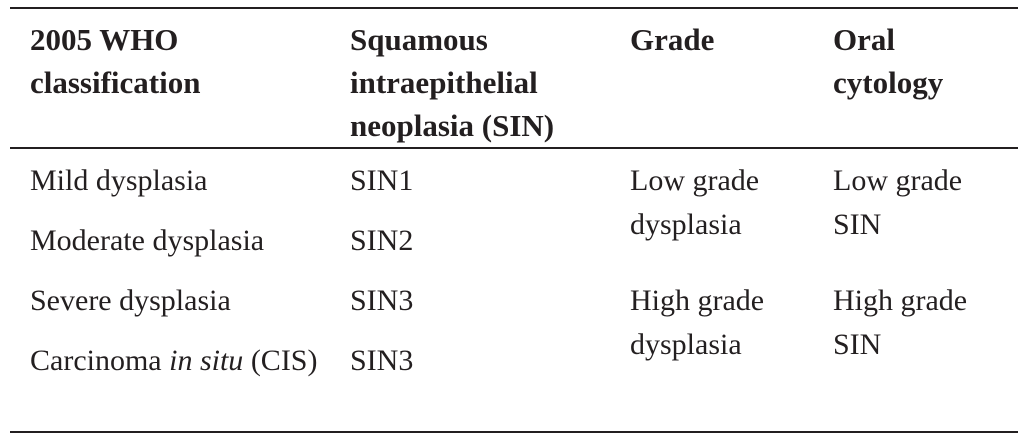  Describe the element at coordinates (100, 360) in the screenshot. I see `text: Carcinoma` at that location.